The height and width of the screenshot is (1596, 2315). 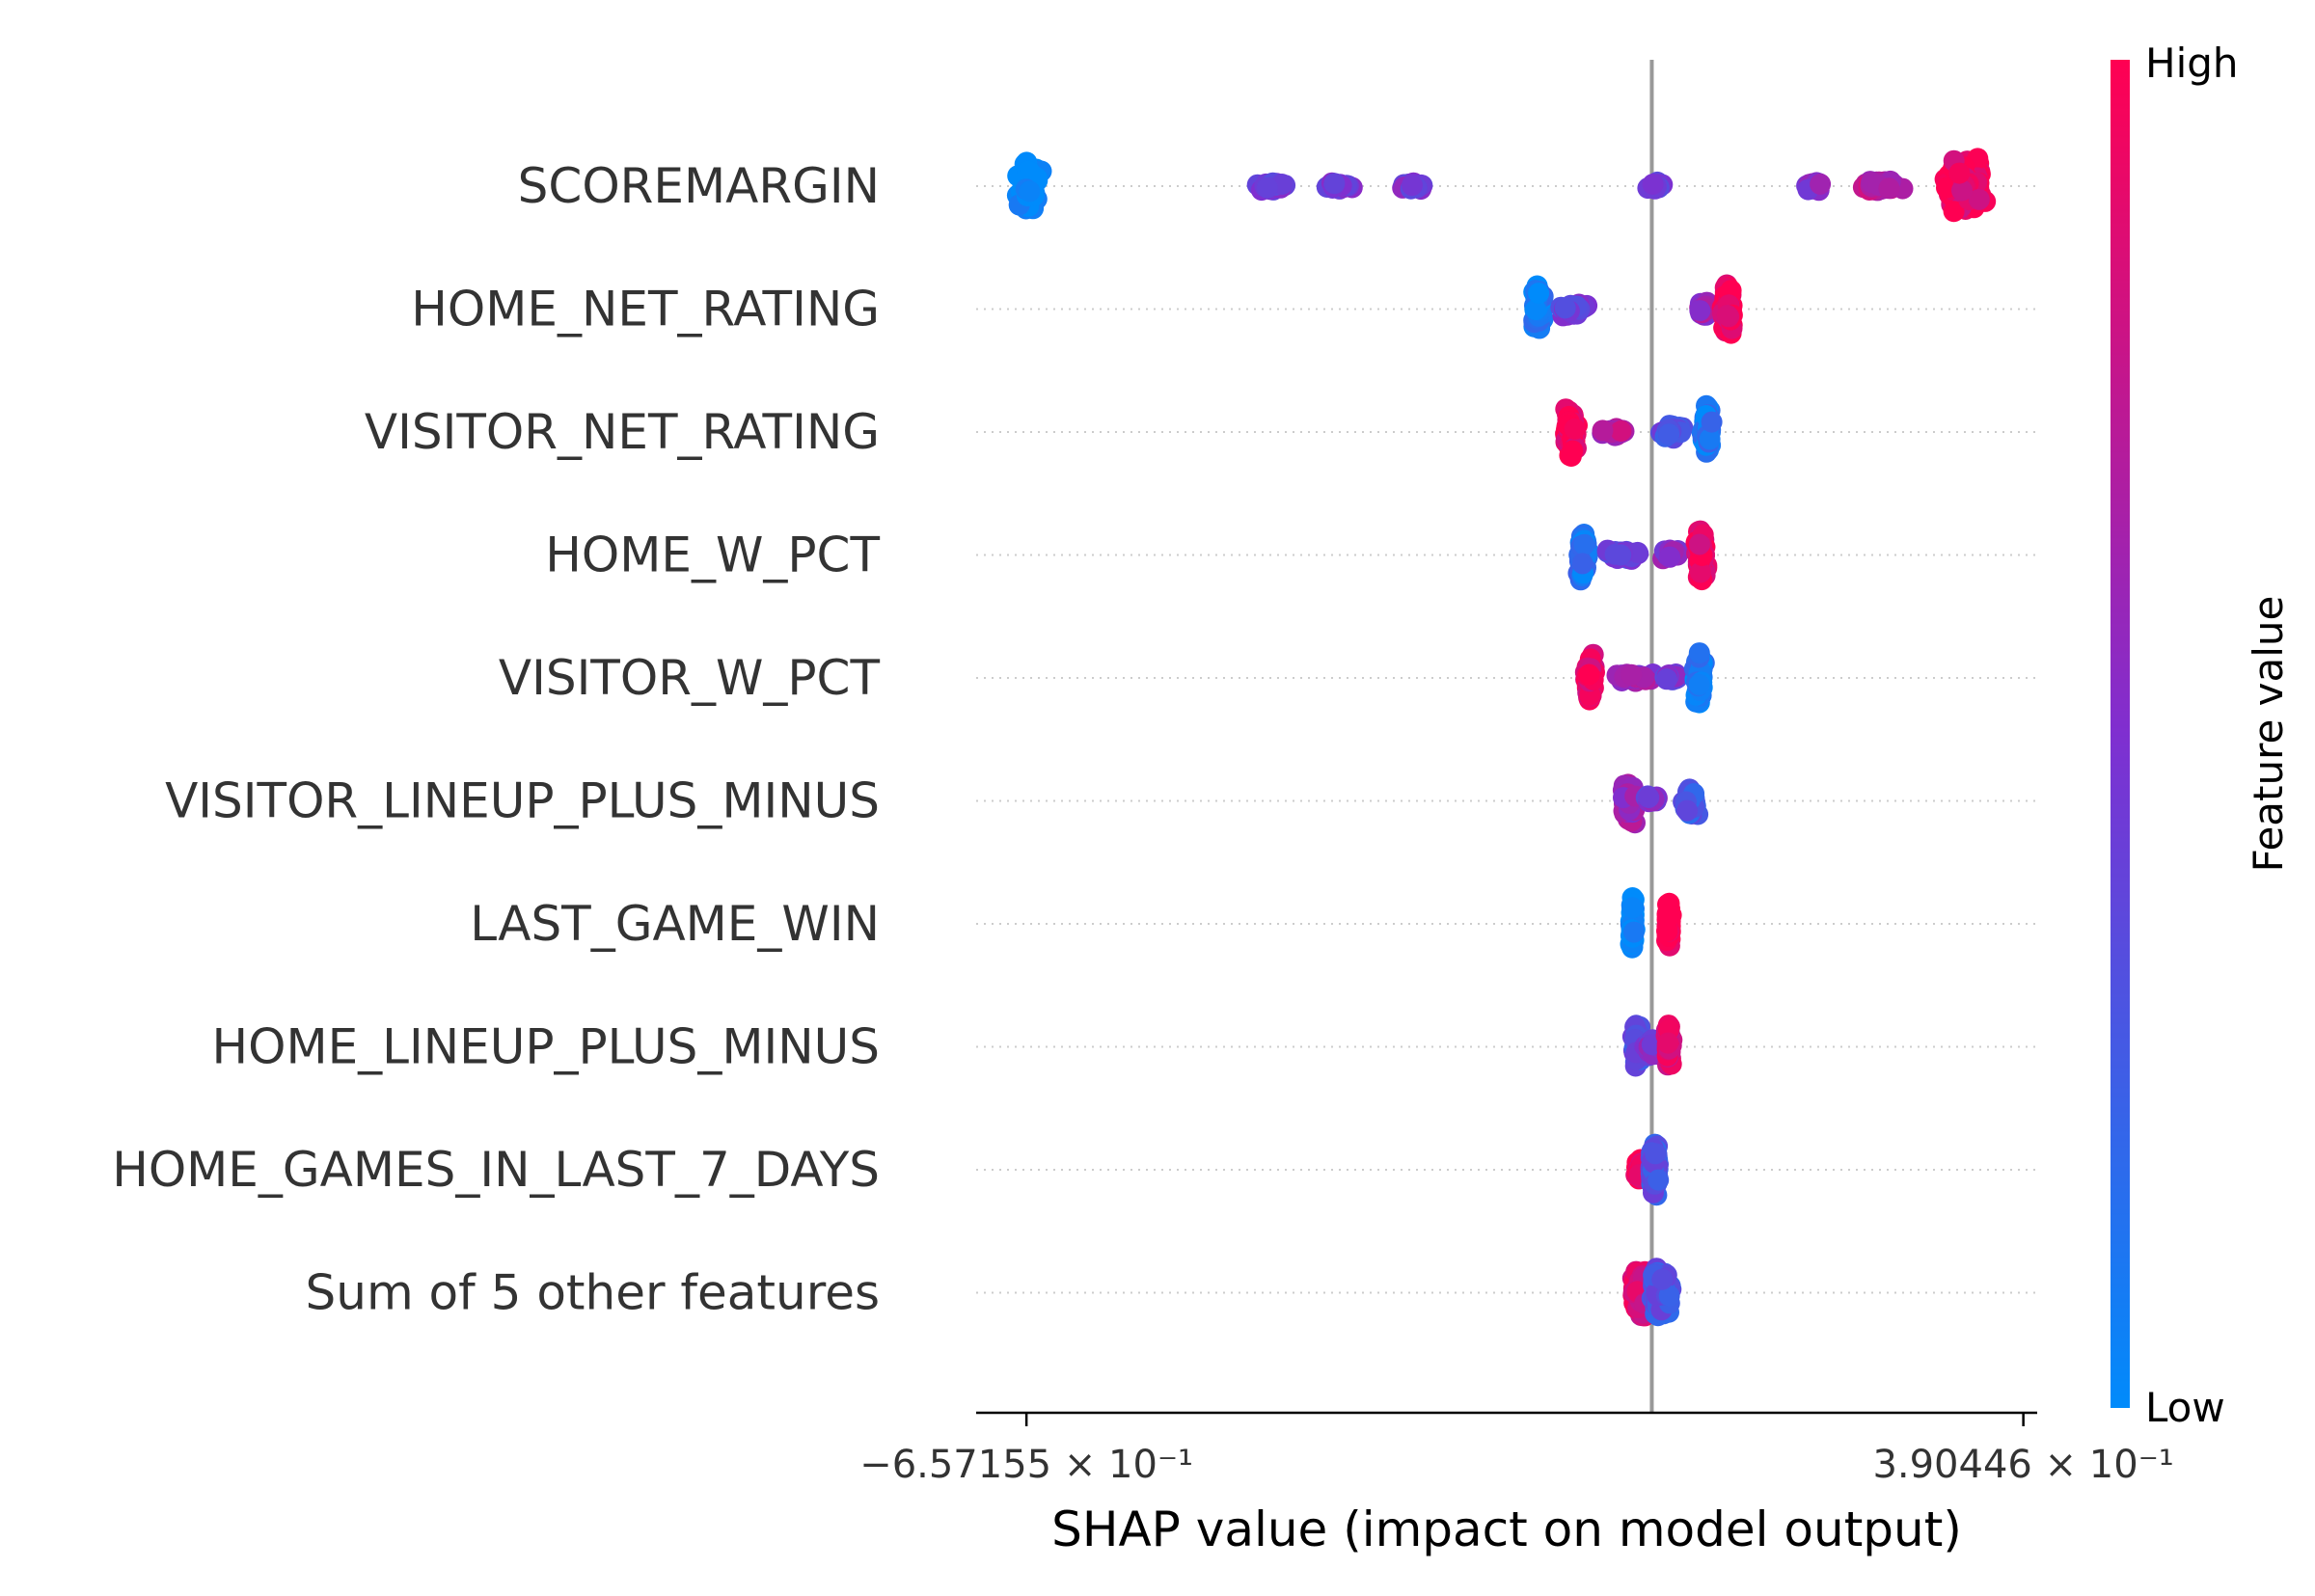 What do you see at coordinates (1506, 1529) in the screenshot?
I see `x-axis-title: SHAP value (impact on model output)` at bounding box center [1506, 1529].